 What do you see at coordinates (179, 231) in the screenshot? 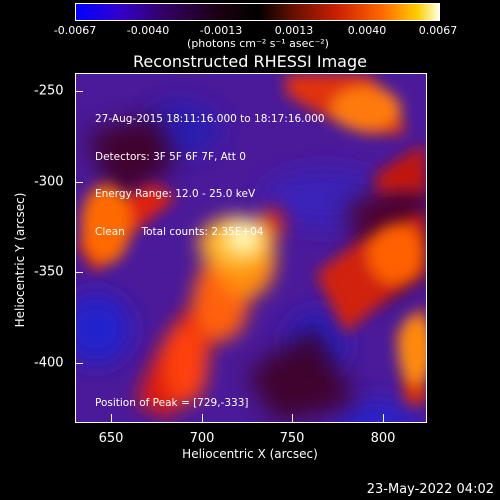
I see `info-line: Clean Total counts: 2.35E+04` at bounding box center [179, 231].